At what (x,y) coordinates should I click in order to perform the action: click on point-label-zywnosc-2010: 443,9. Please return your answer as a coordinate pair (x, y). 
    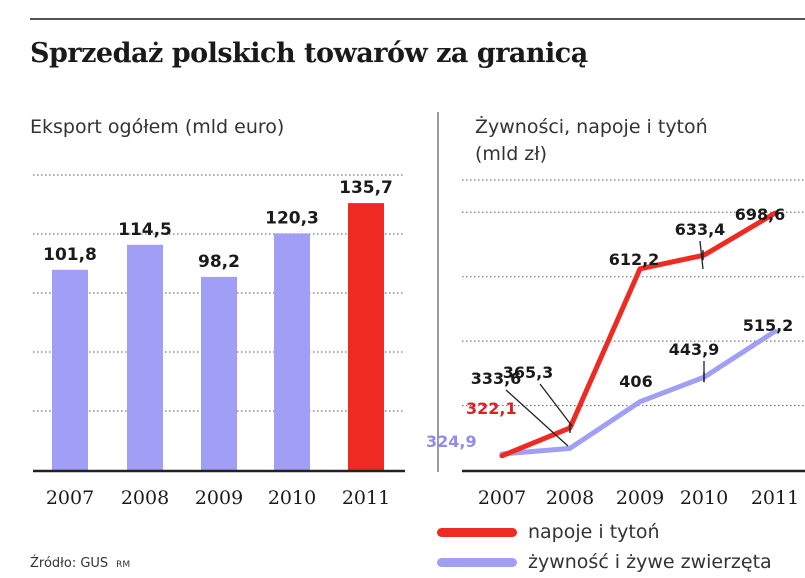
    Looking at the image, I should click on (694, 349).